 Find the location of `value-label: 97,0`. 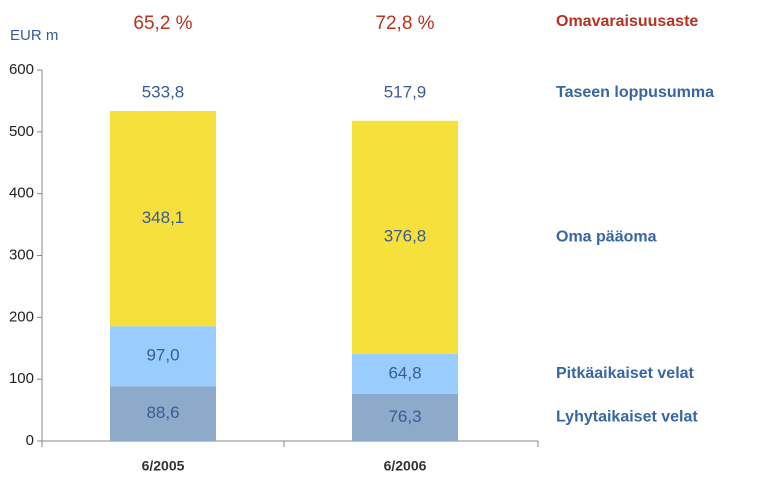

value-label: 97,0 is located at coordinates (162, 355).